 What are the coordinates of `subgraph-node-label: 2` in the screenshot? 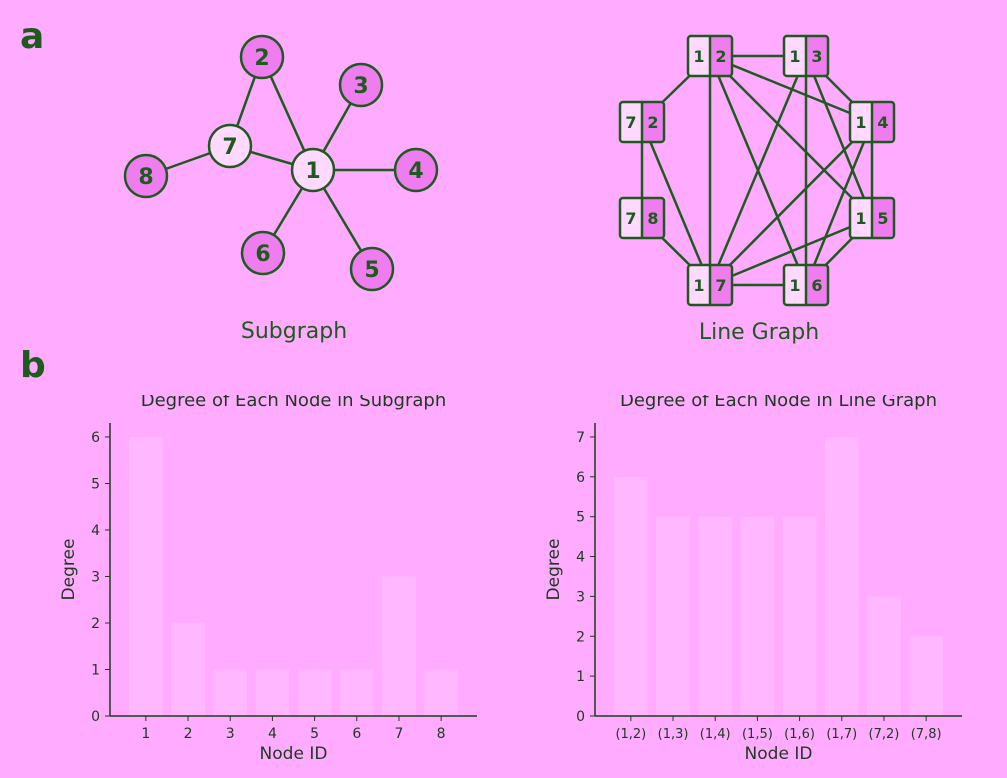 It's located at (261, 58).